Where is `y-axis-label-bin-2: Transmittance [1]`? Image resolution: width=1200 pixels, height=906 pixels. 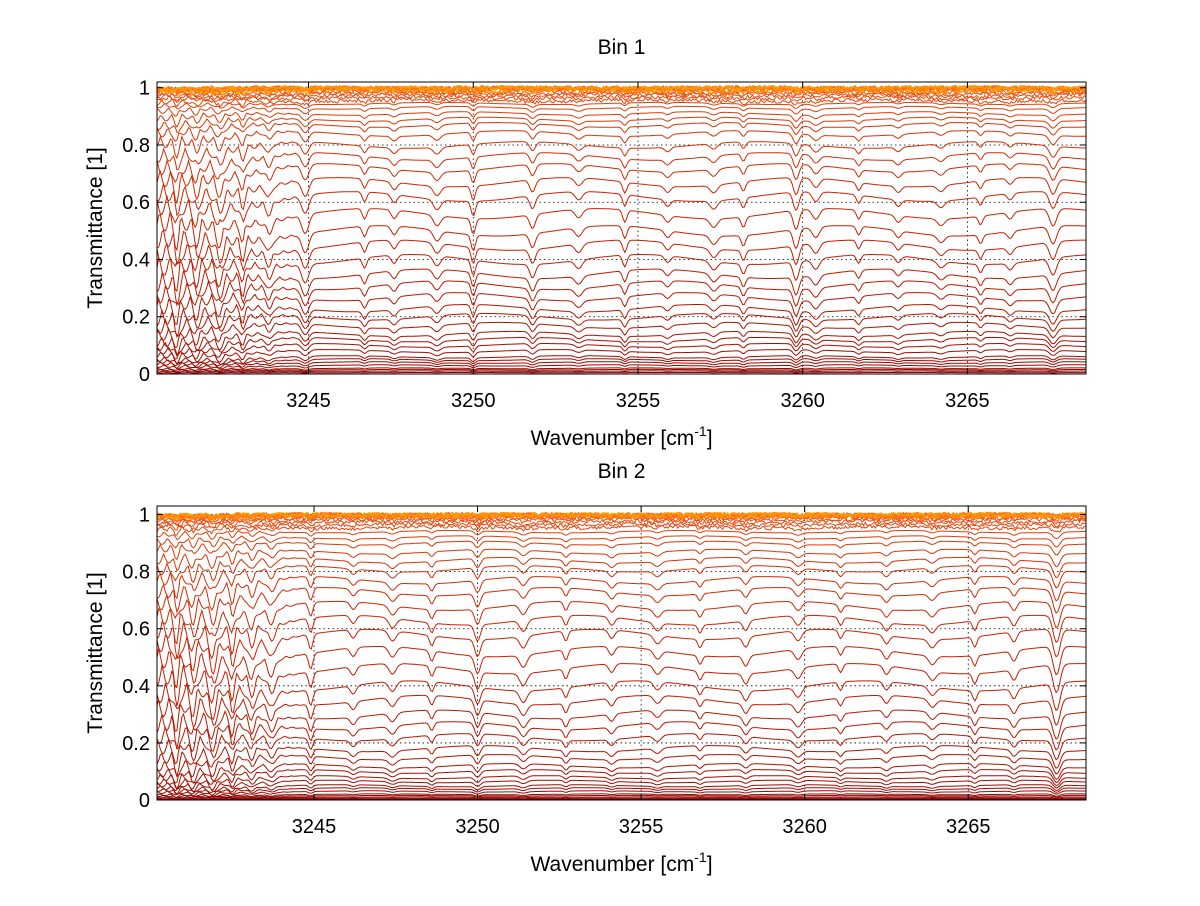 y-axis-label-bin-2: Transmittance [1] is located at coordinates (95, 652).